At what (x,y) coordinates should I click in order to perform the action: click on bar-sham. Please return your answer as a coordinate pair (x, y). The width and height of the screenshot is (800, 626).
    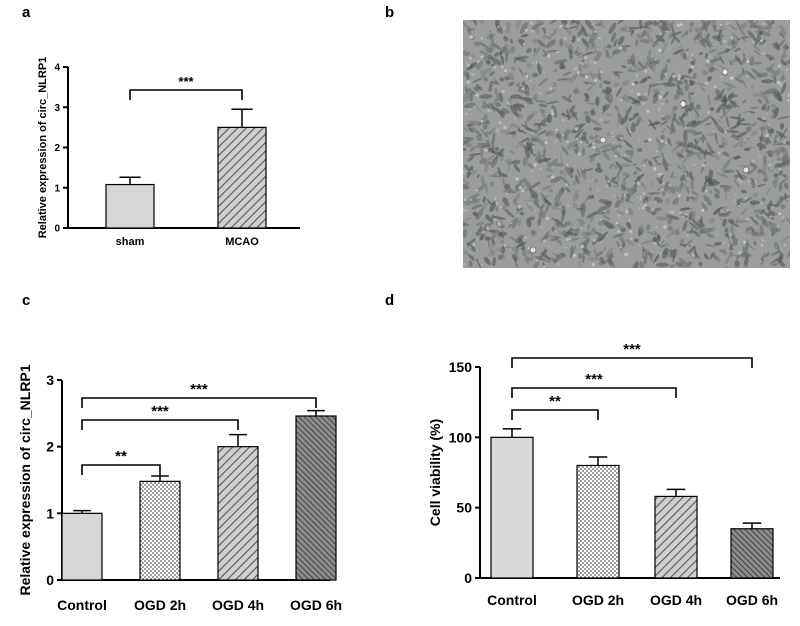
    Looking at the image, I should click on (130, 206).